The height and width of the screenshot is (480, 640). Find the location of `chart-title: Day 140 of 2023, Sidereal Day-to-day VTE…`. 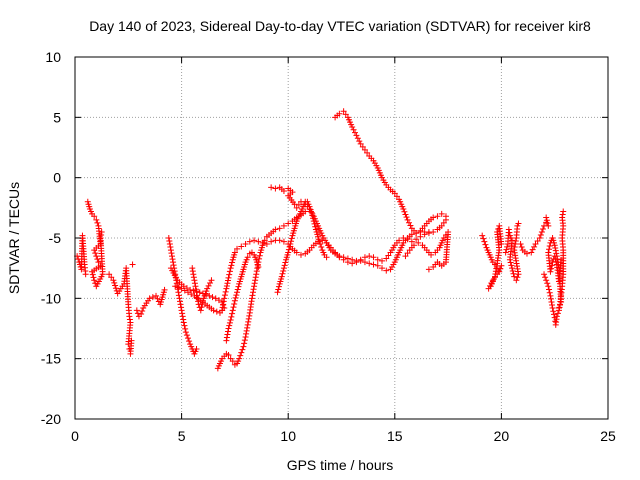

chart-title: Day 140 of 2023, Sidereal Day-to-day VTE… is located at coordinates (340, 26).